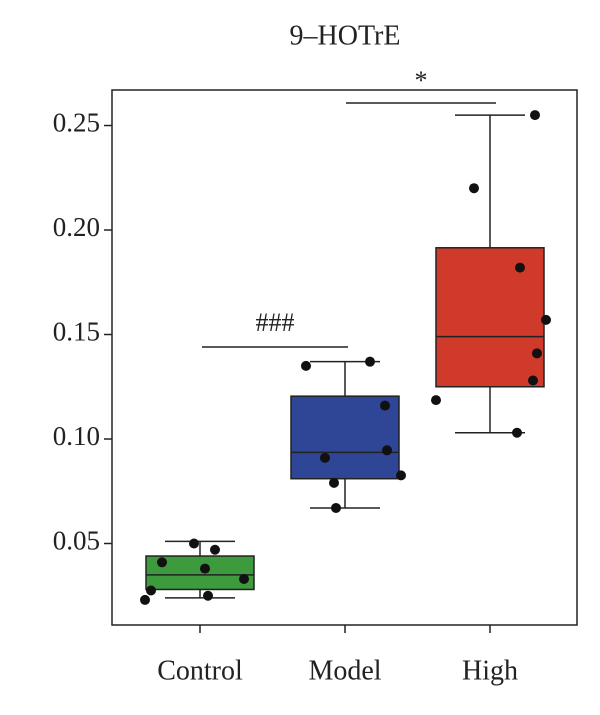 The image size is (600, 715). Describe the element at coordinates (490, 670) in the screenshot. I see `x-tick-label: High` at that location.